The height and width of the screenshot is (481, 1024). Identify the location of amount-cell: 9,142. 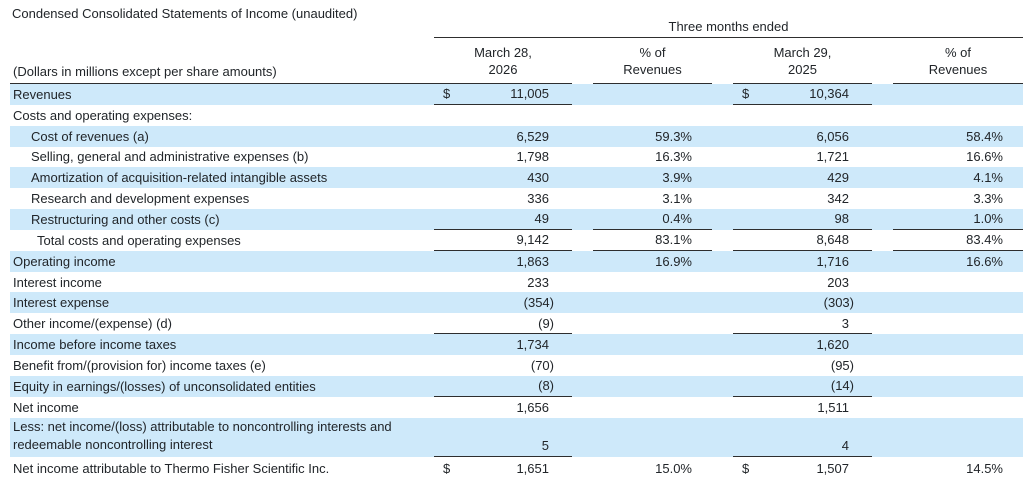
(503, 240).